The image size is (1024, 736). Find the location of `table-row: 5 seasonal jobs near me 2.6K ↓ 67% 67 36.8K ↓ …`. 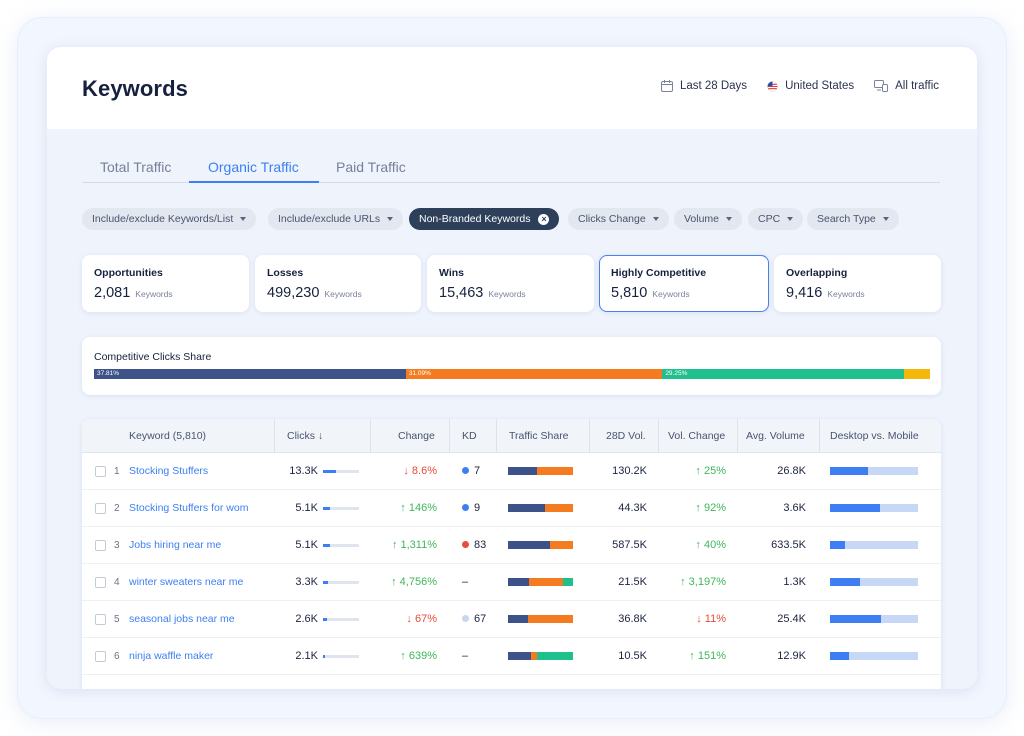

table-row: 5 seasonal jobs near me 2.6K ↓ 67% 67 36.8K ↓ … is located at coordinates (511, 619).